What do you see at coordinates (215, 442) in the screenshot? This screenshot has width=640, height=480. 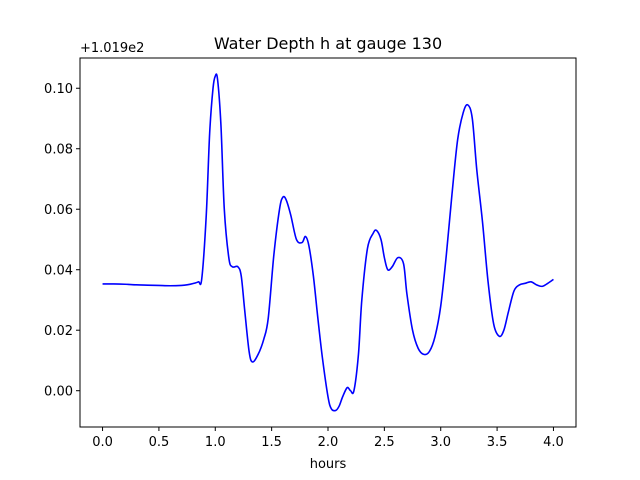 I see `x-tick-label: 1.0` at bounding box center [215, 442].